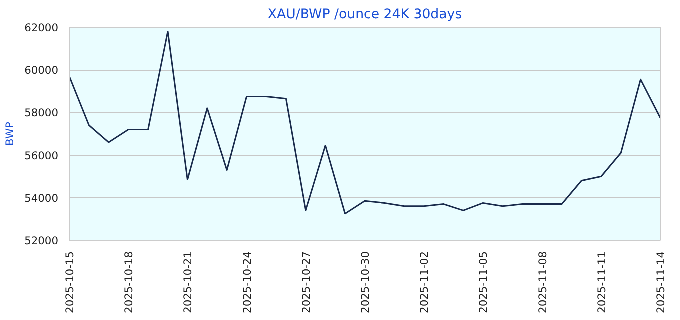 The image size is (680, 320). What do you see at coordinates (365, 15) in the screenshot?
I see `chart-title: XAU/BWP /ounce 24K 30days` at bounding box center [365, 15].